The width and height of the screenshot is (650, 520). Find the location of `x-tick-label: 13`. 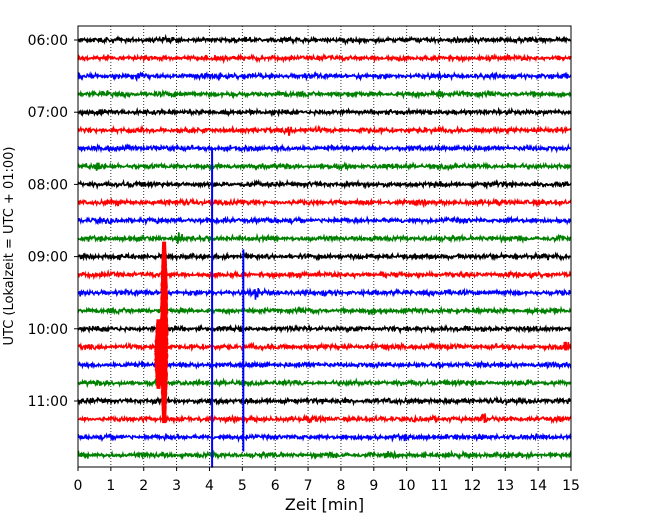

x-tick-label: 13 is located at coordinates (505, 486).